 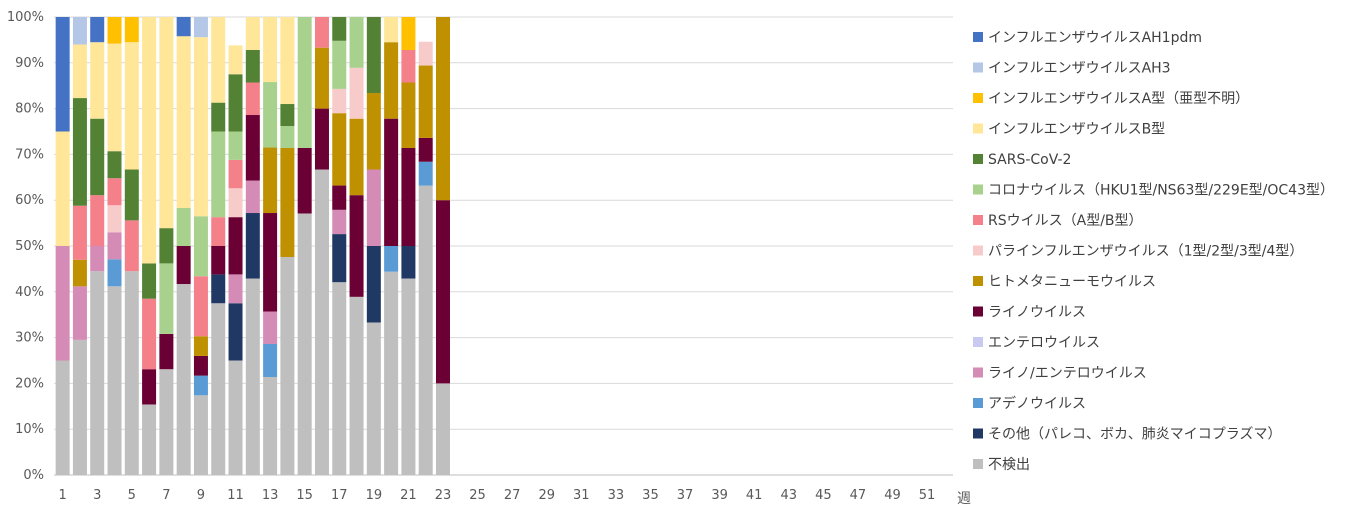 I want to click on y-tick-label: 60%, so click(x=29, y=200).